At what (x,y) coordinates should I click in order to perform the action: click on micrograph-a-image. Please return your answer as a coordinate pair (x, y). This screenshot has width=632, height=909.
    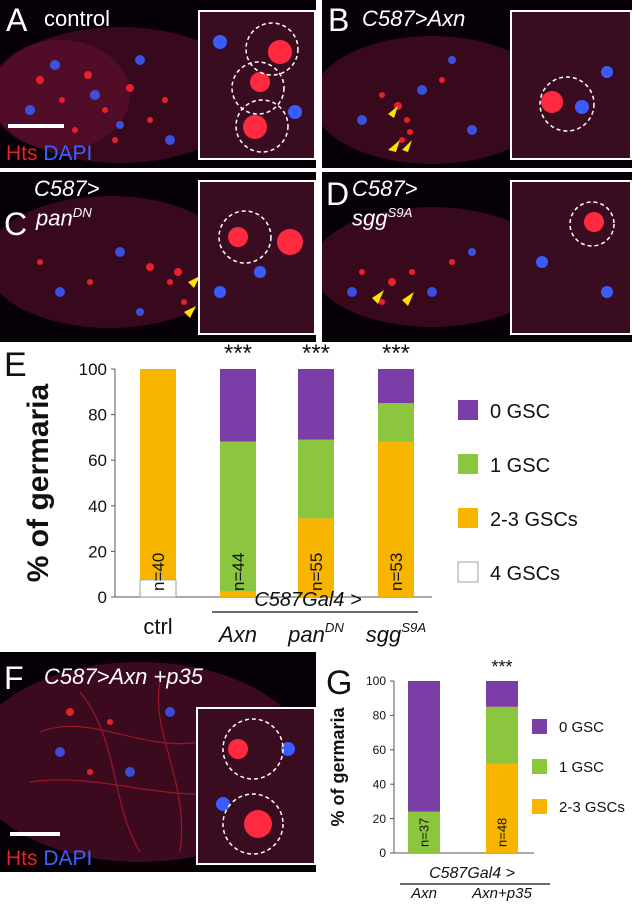
    Looking at the image, I should click on (125, 95).